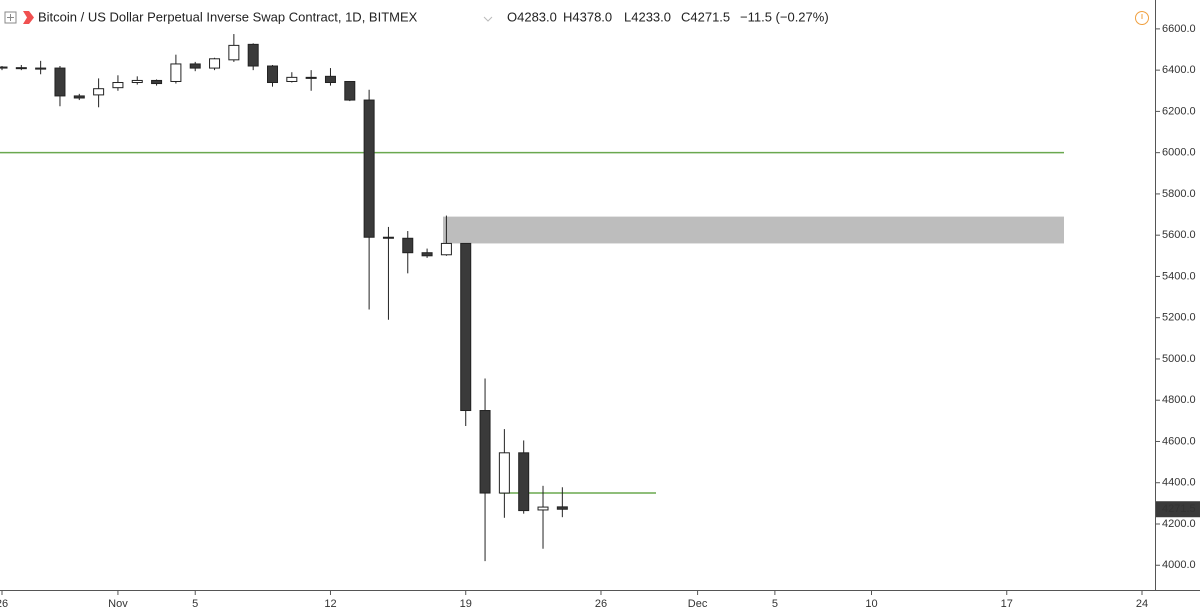 The height and width of the screenshot is (616, 1200). Describe the element at coordinates (118, 604) in the screenshot. I see `x-tick-label: Nov` at that location.